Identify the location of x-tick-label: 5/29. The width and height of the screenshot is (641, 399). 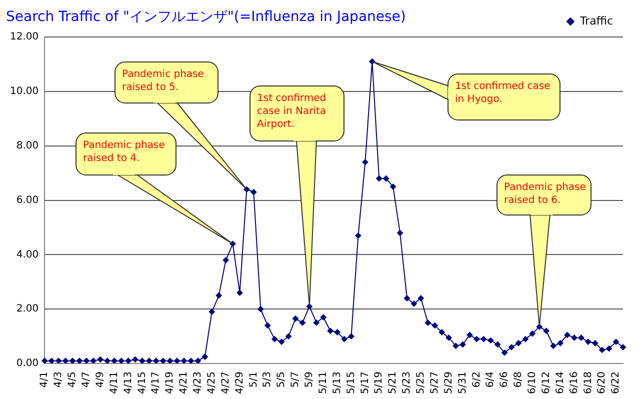
(448, 383).